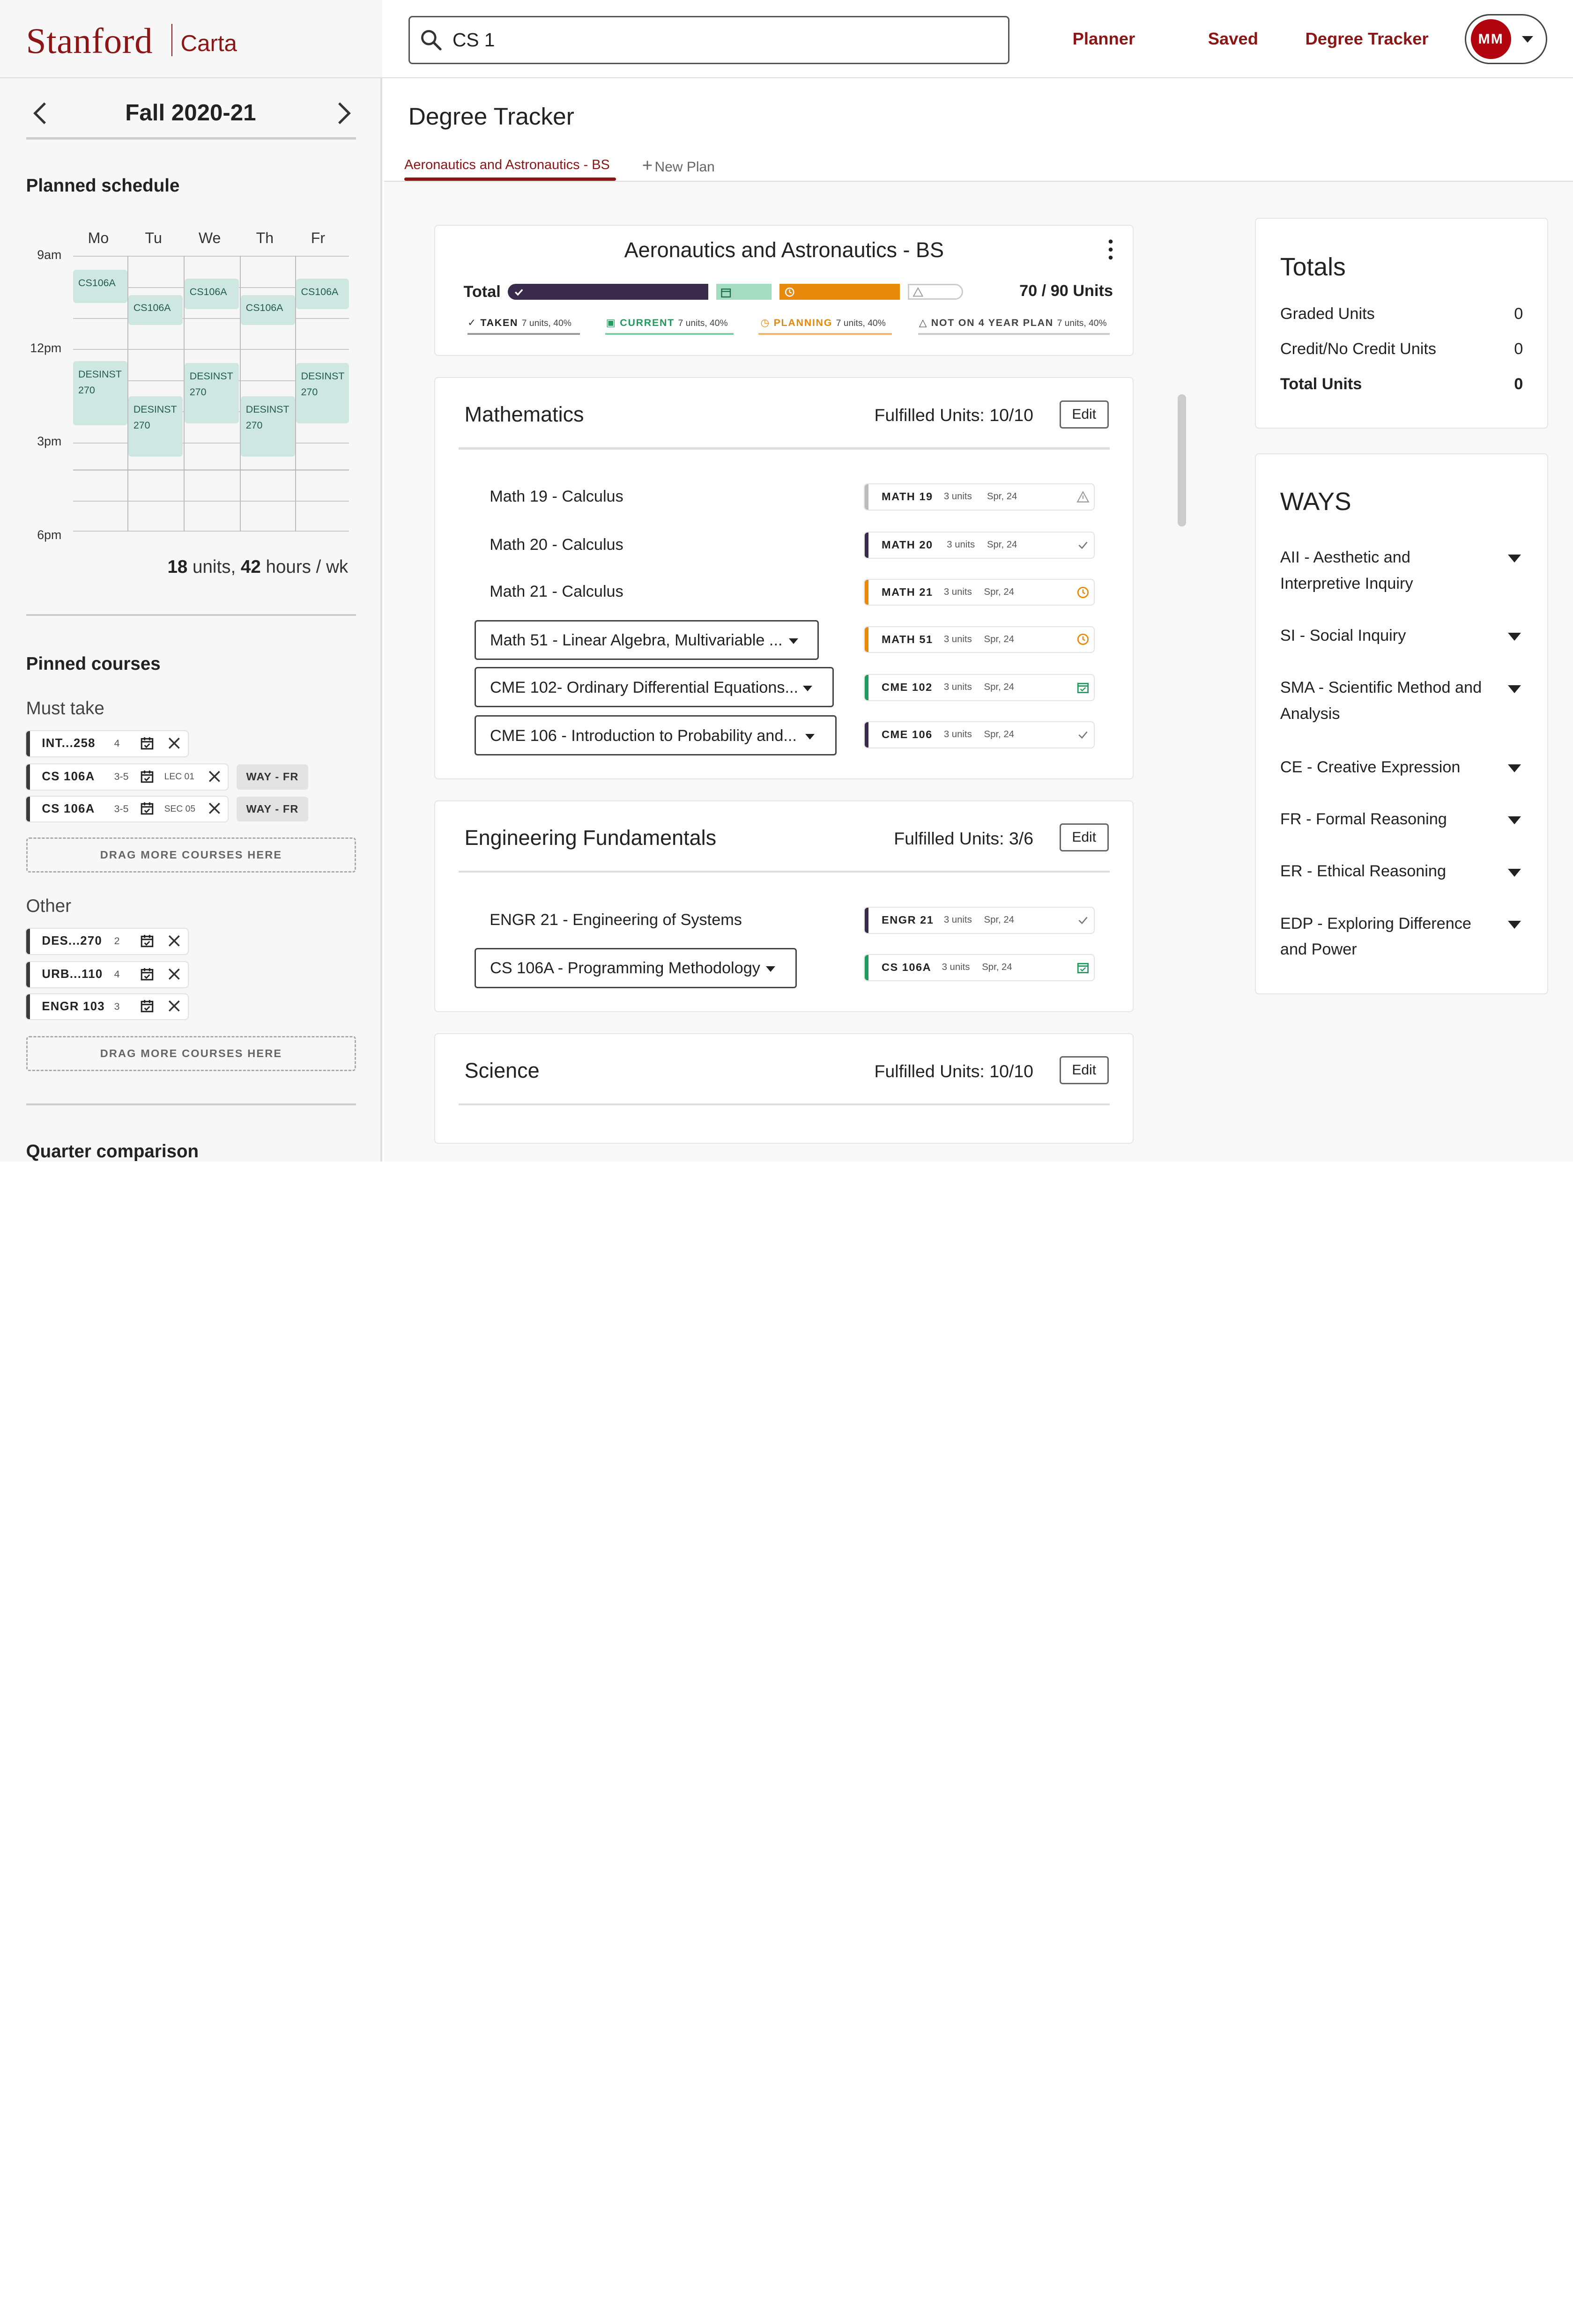 The width and height of the screenshot is (1573, 2324). Describe the element at coordinates (344, 113) in the screenshot. I see `chevron-right-icon` at that location.